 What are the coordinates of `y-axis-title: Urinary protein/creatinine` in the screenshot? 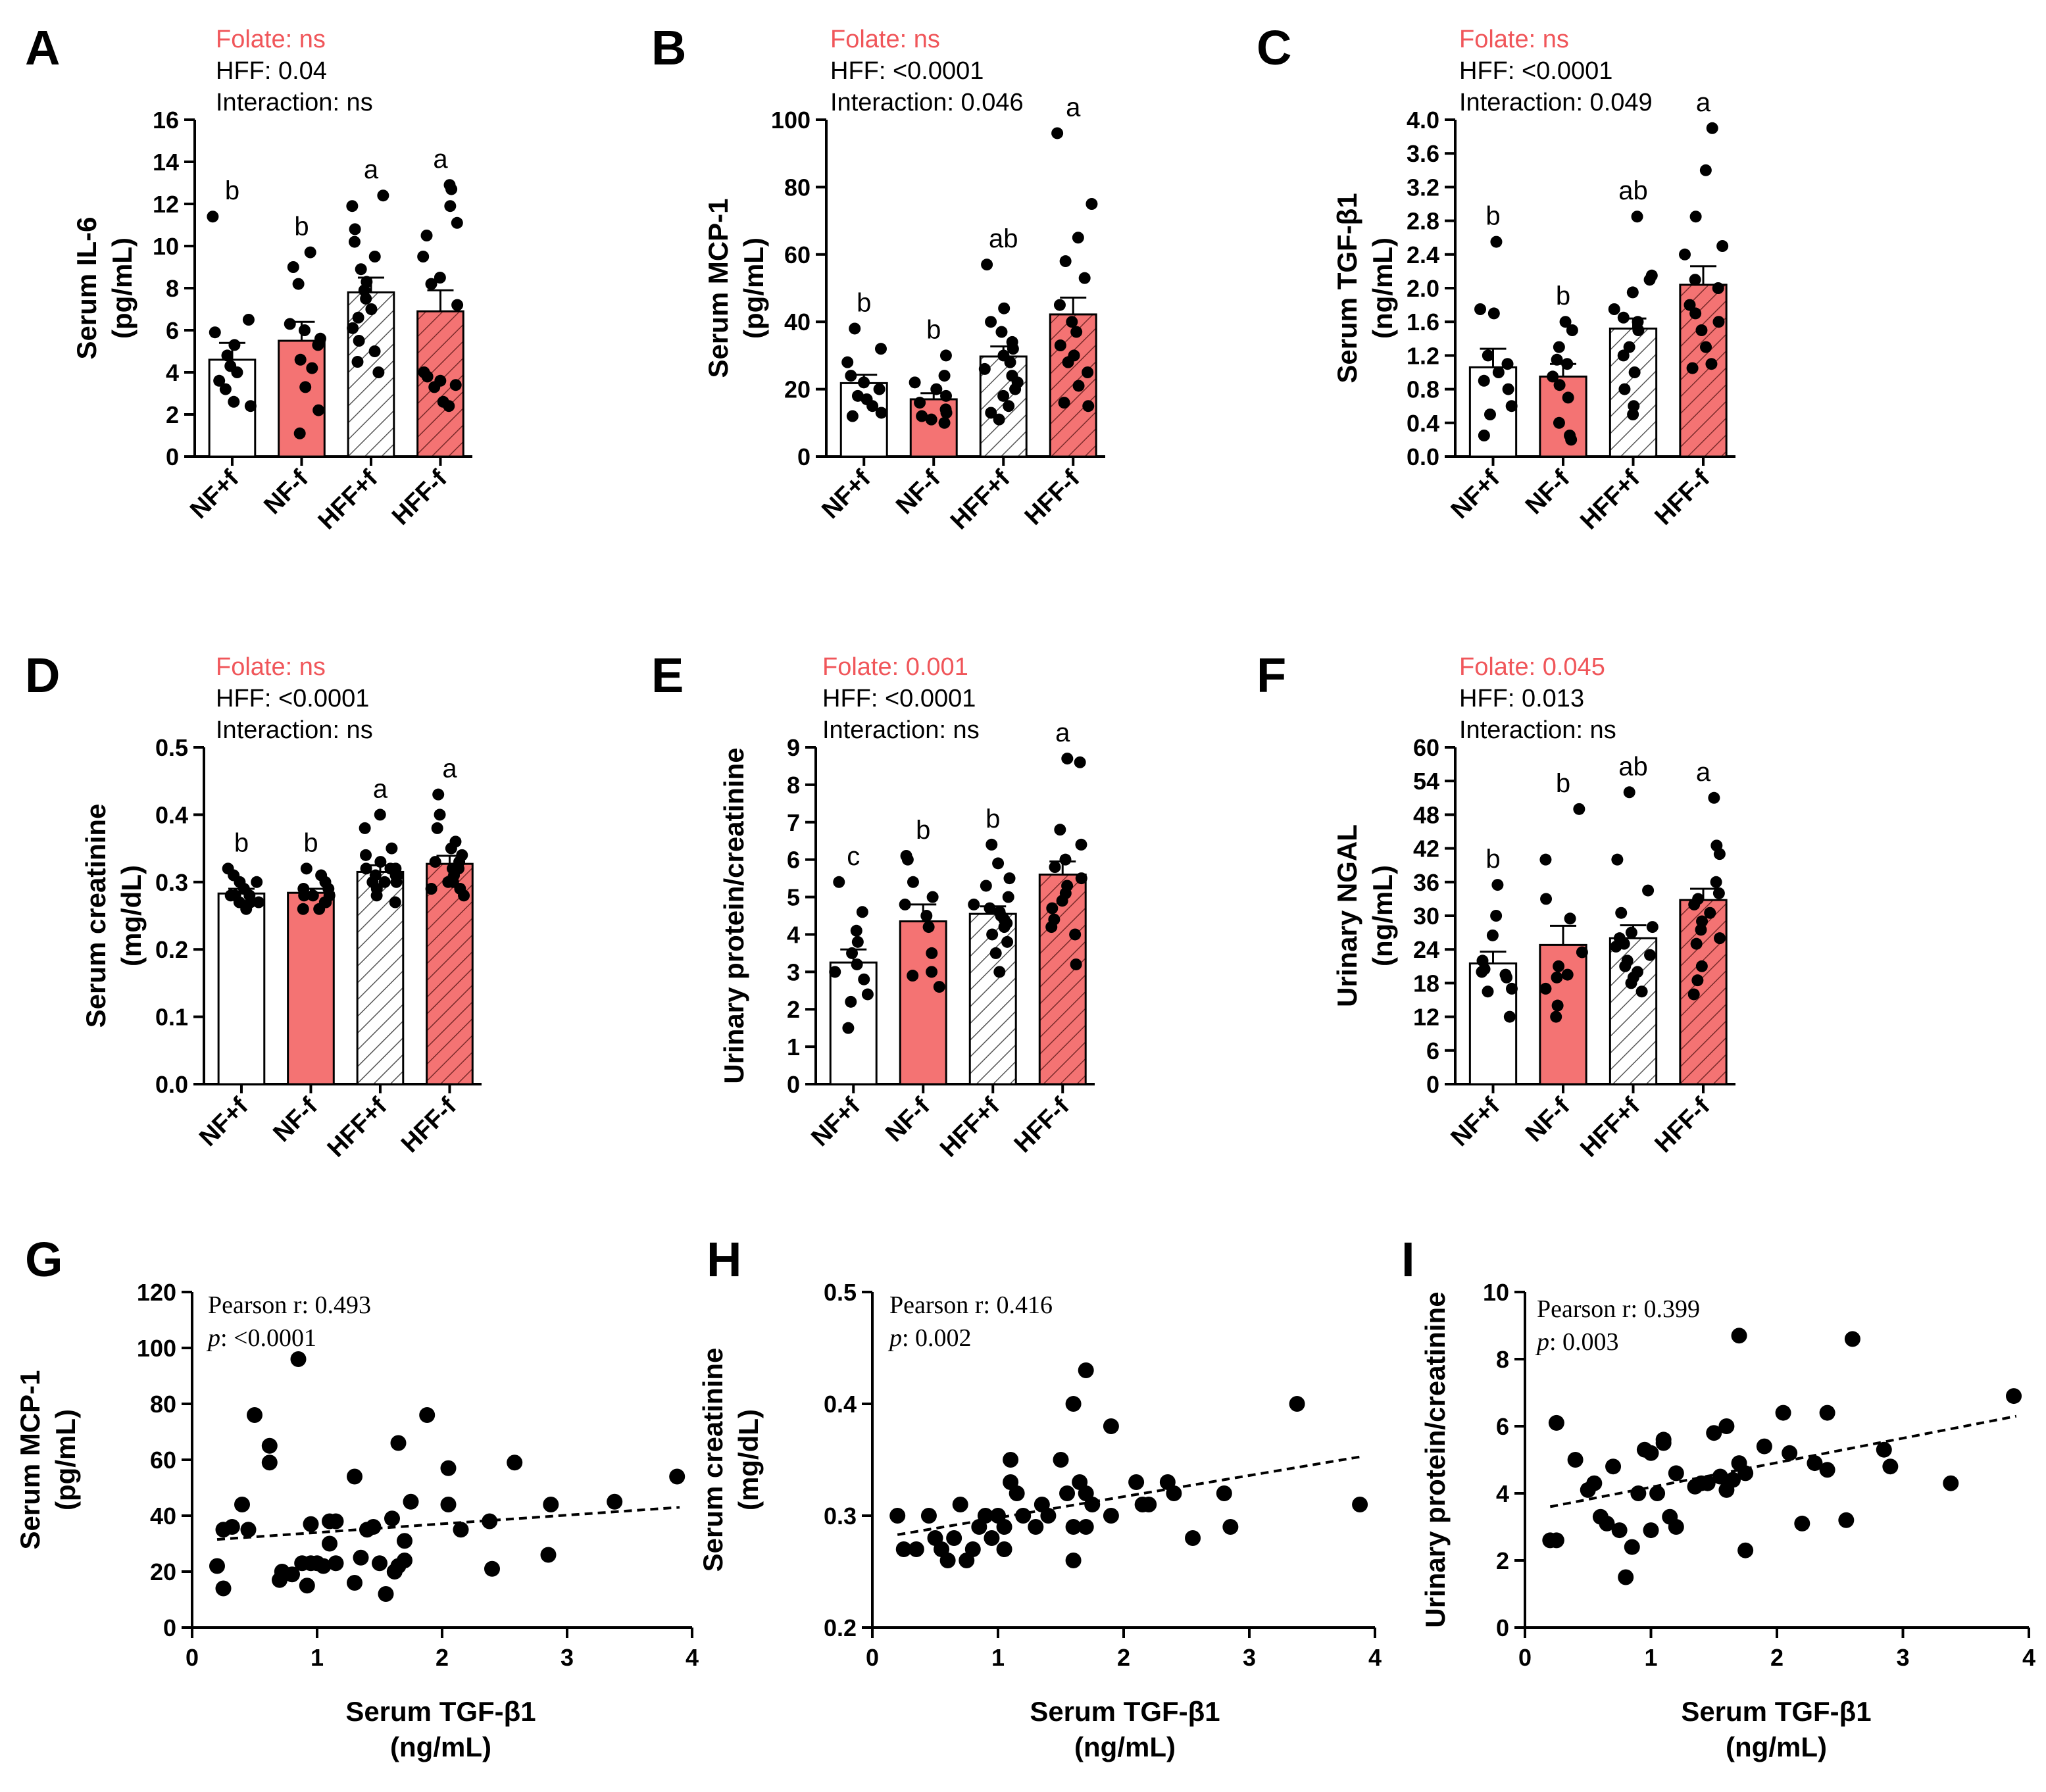 It's located at (1435, 1459).